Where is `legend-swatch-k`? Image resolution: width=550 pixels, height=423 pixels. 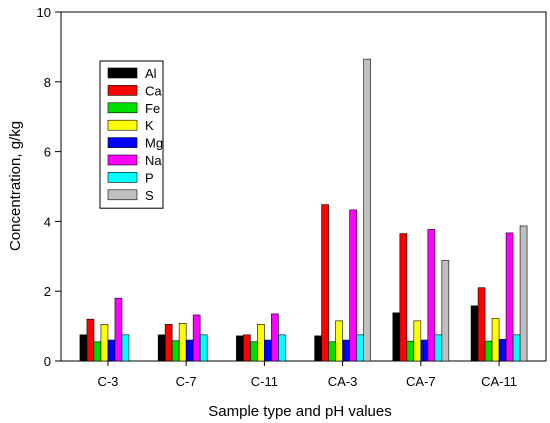 legend-swatch-k is located at coordinates (122, 125).